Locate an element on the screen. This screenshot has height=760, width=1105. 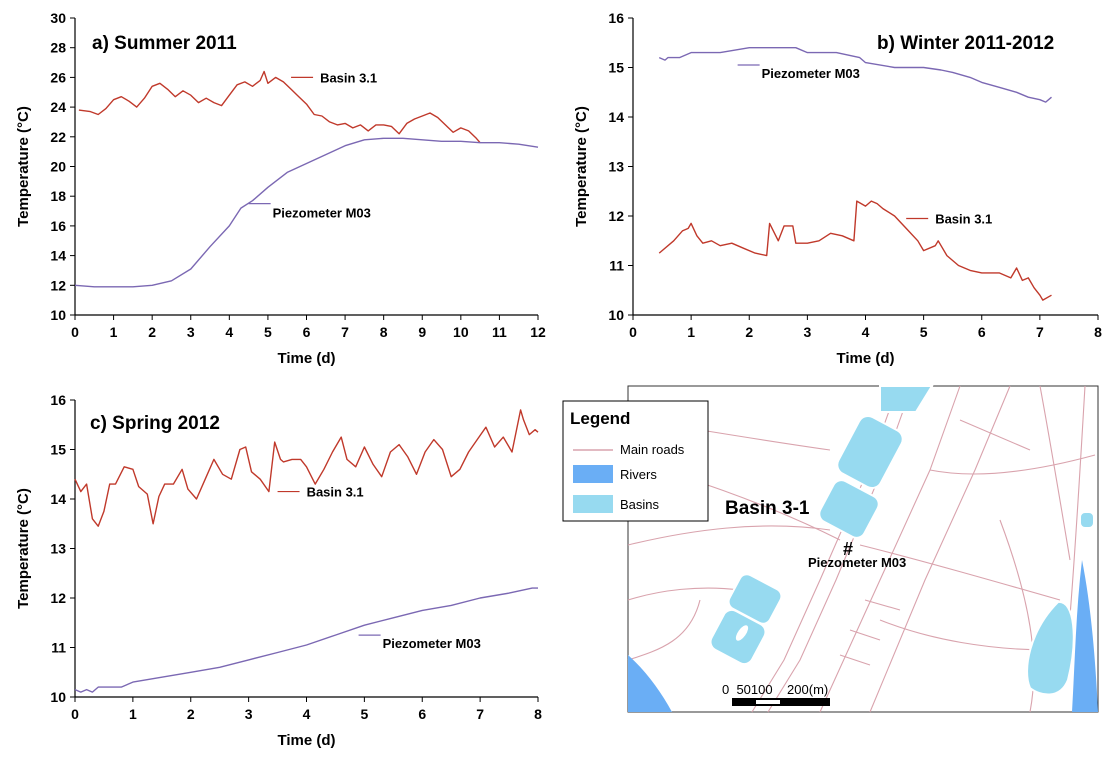
river-right is located at coordinates (1085, 636).